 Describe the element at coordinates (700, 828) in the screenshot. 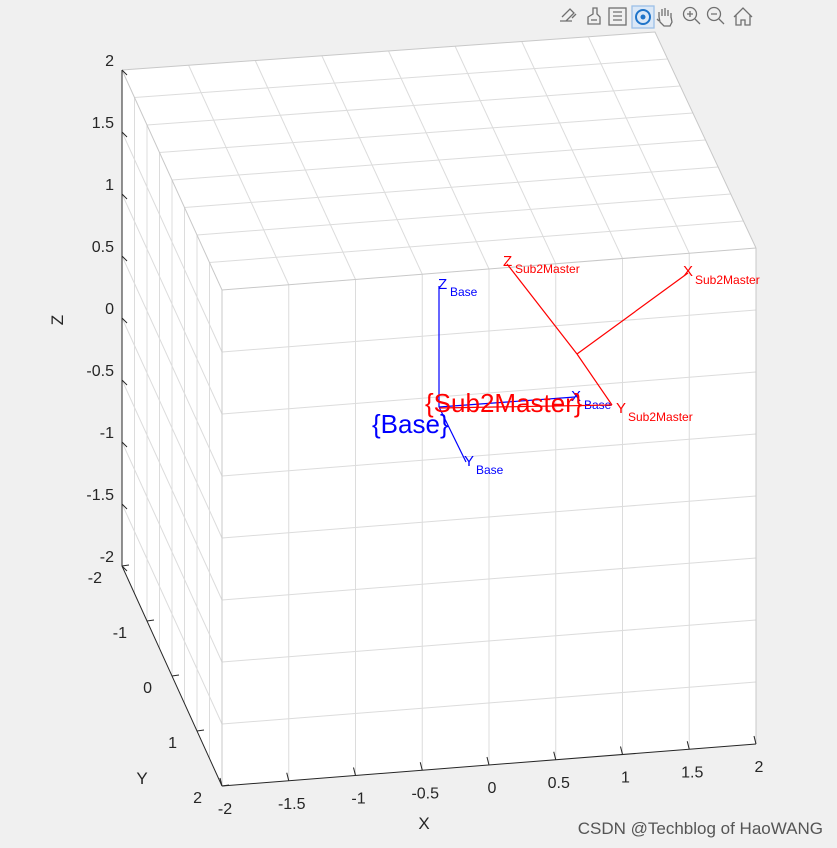

I see `watermark: CSDN @Techblog of HaoWANG` at that location.